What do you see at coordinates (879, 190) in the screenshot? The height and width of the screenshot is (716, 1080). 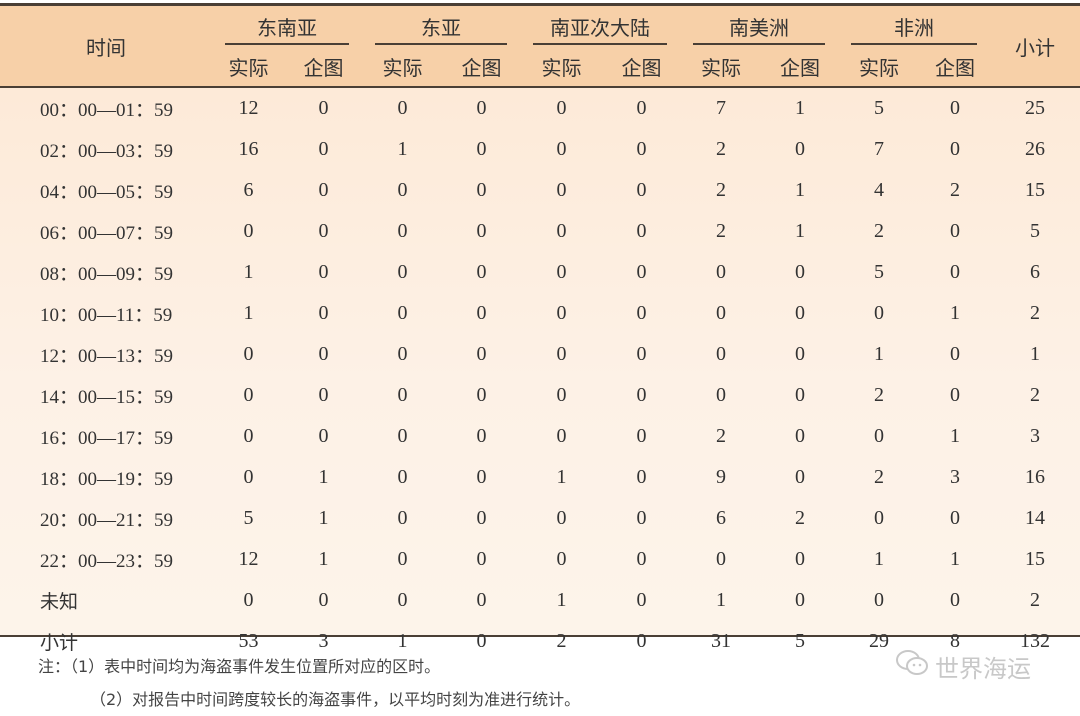 I see `actual-cell: 4` at bounding box center [879, 190].